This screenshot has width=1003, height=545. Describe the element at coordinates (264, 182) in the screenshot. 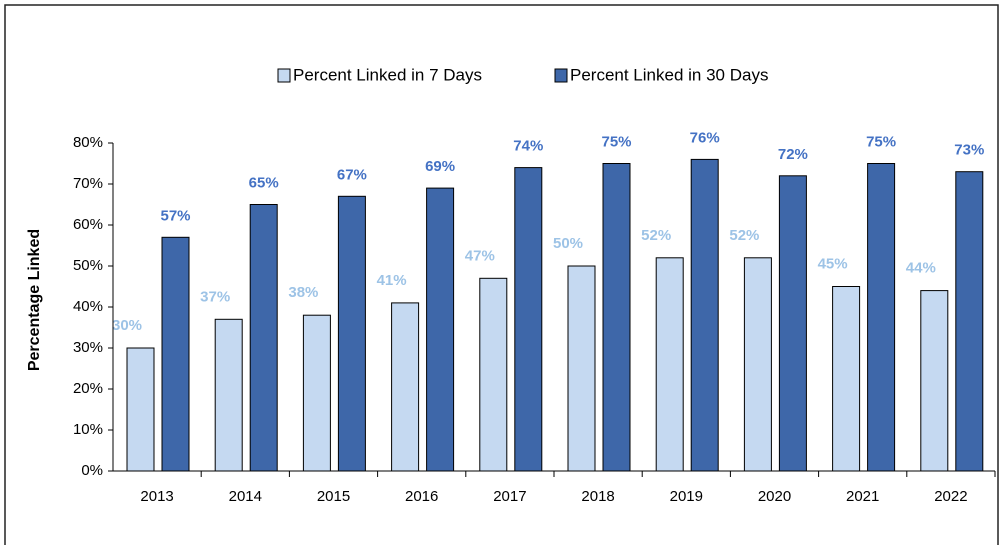

I see `value-label: 65%` at that location.